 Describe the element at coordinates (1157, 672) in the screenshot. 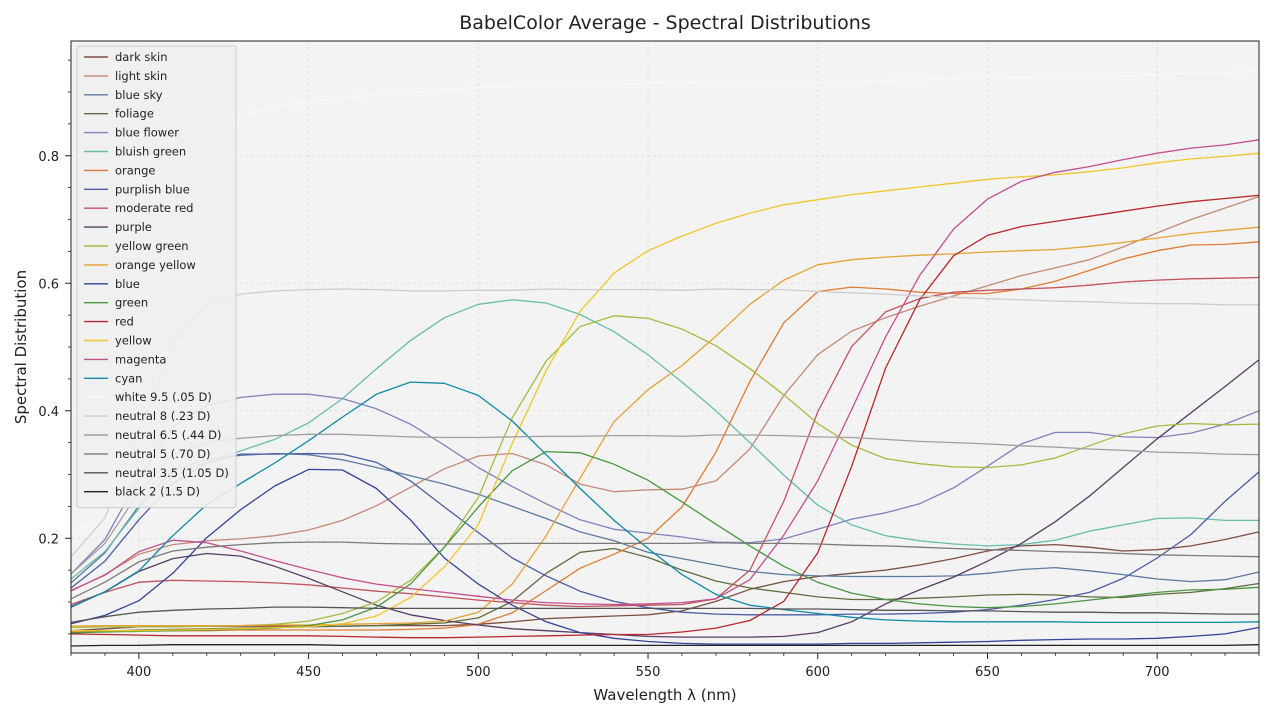

I see `x-tick-label: 700` at that location.